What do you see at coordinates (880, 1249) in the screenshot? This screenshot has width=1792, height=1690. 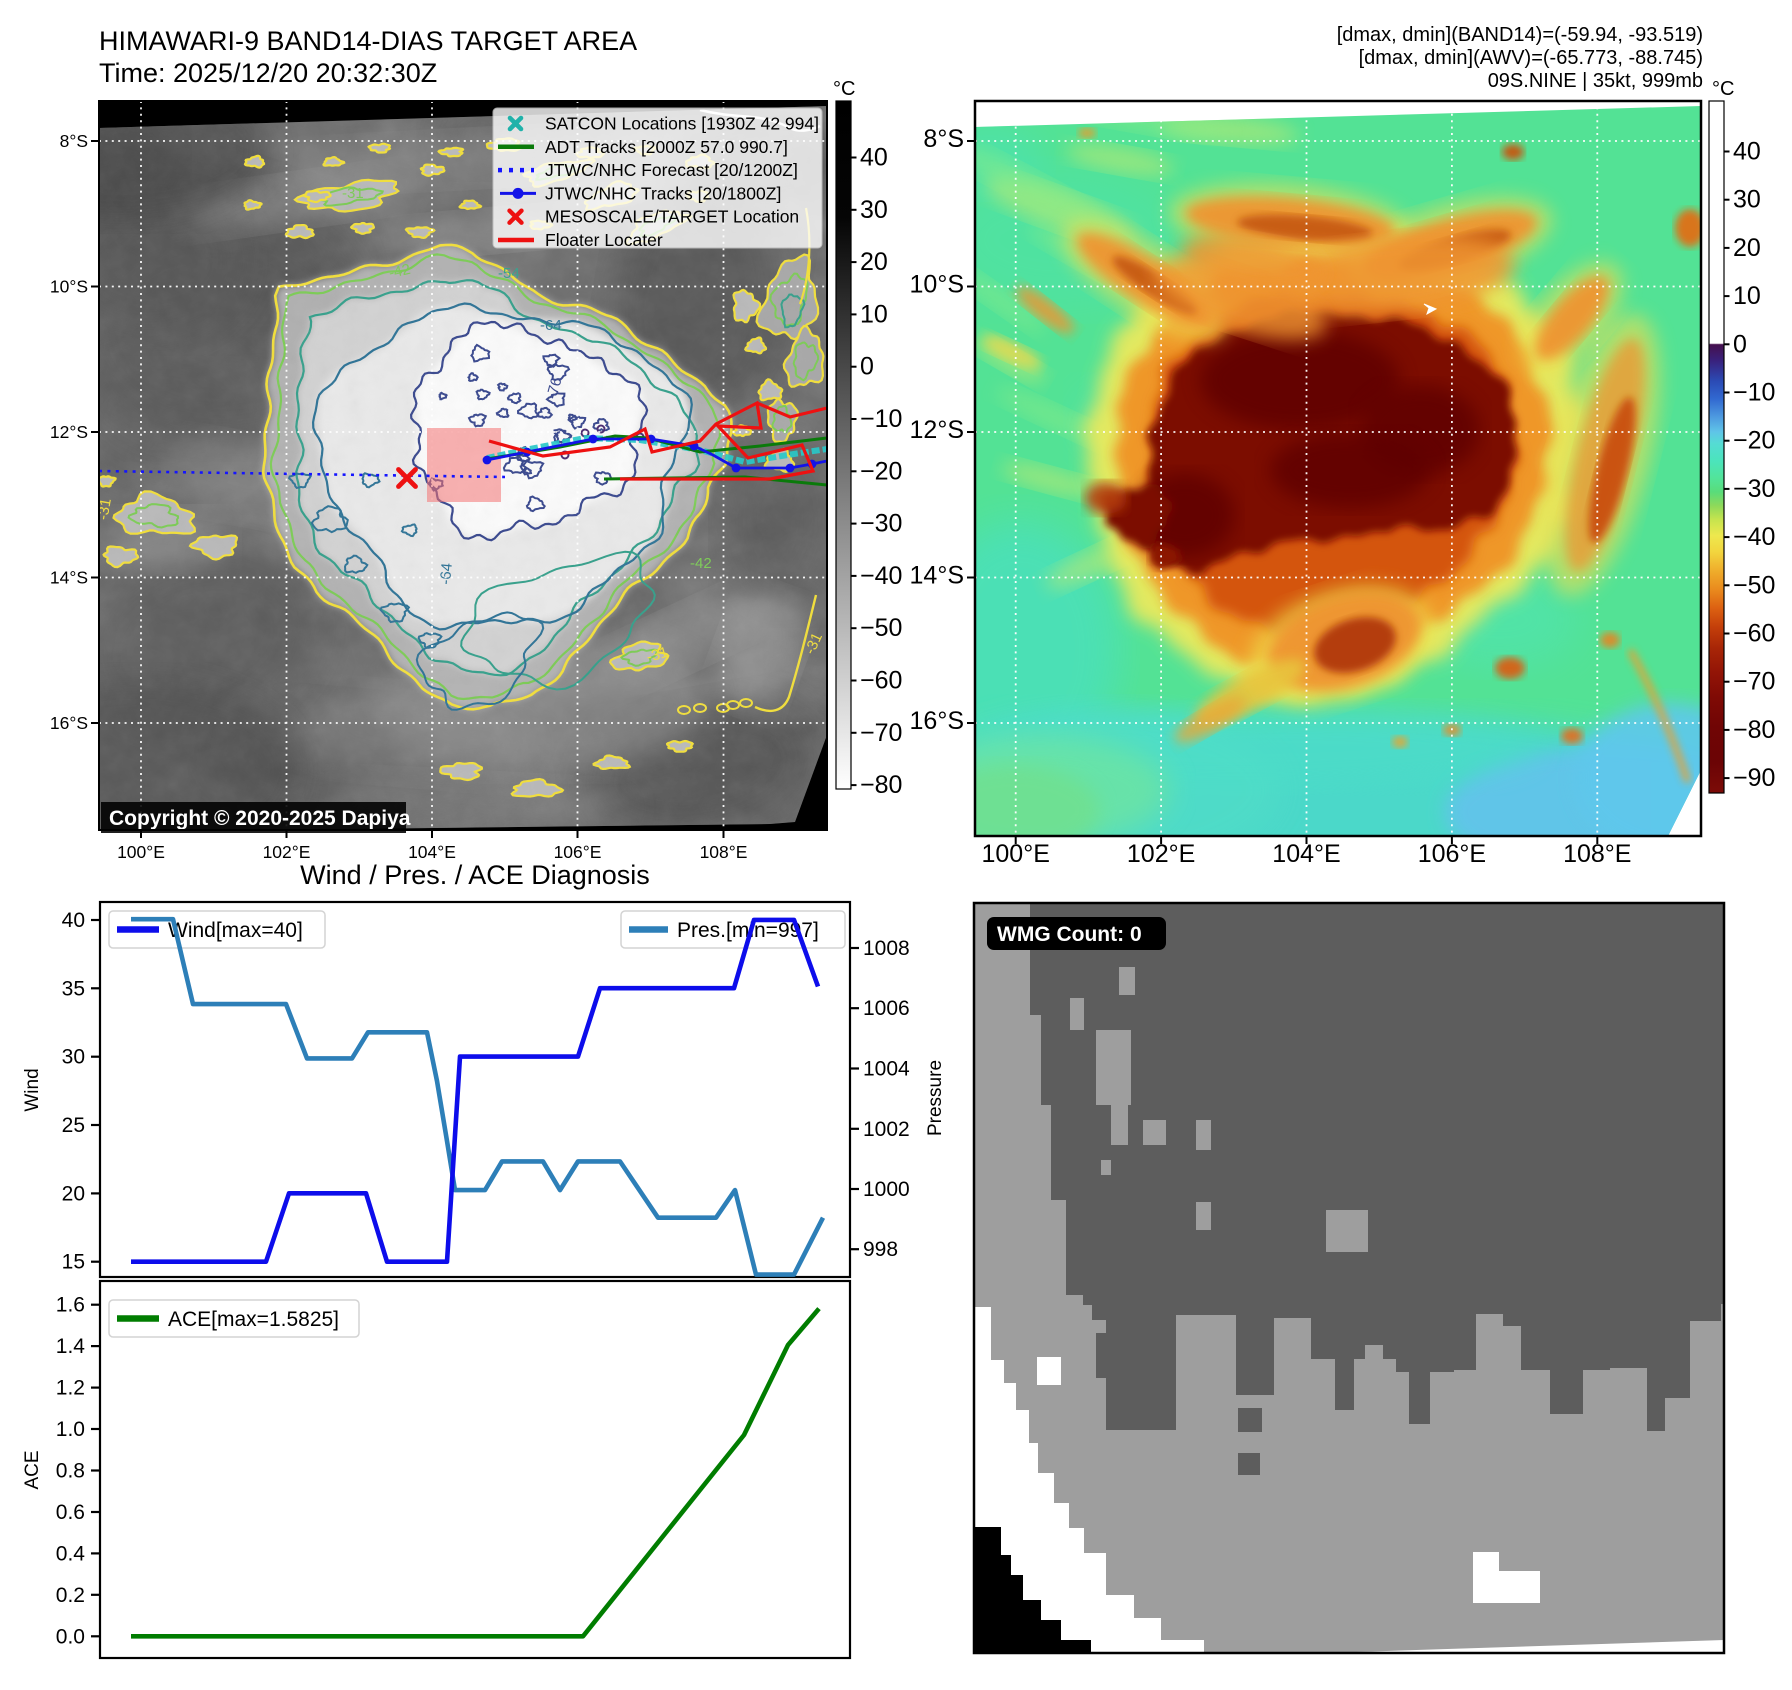 I see `svg-text: 998` at bounding box center [880, 1249].